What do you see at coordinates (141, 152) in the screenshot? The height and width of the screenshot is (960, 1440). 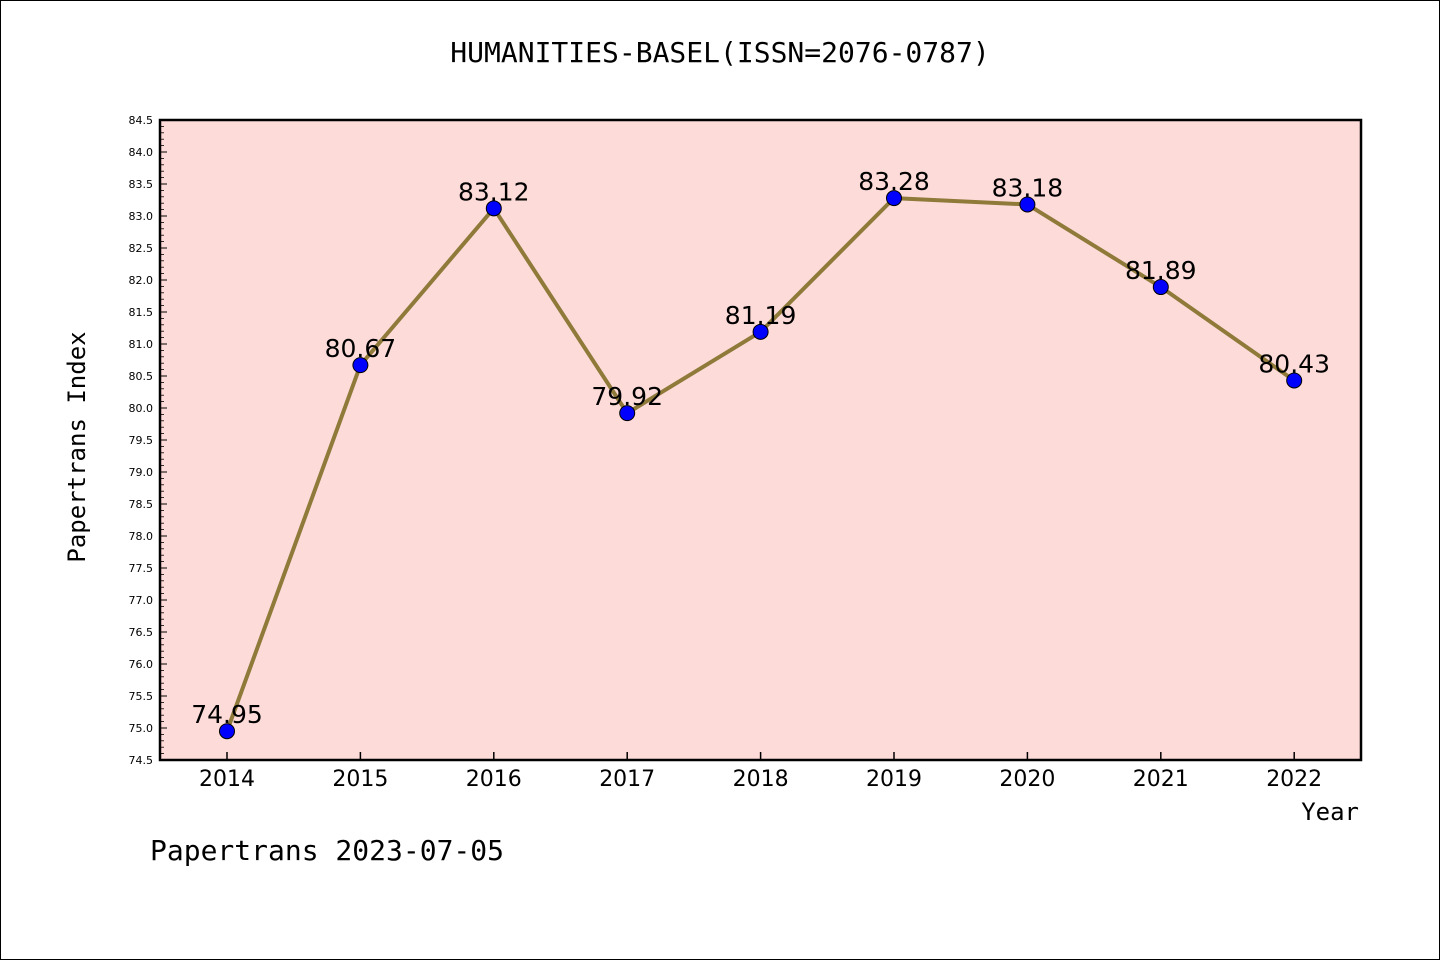 I see `y-tick-label: 84.0` at bounding box center [141, 152].